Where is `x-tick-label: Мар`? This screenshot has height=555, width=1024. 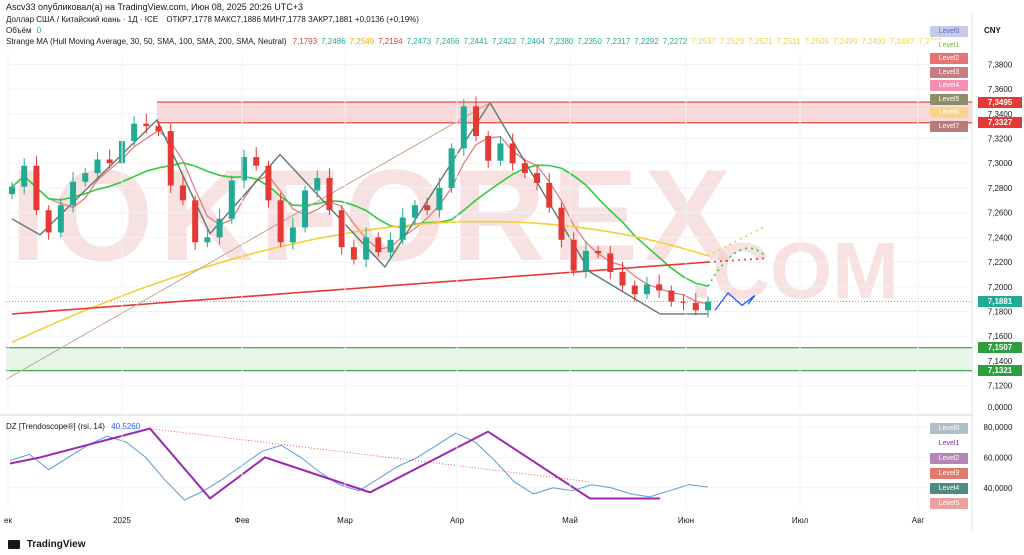 x-tick-label: Мар is located at coordinates (345, 520).